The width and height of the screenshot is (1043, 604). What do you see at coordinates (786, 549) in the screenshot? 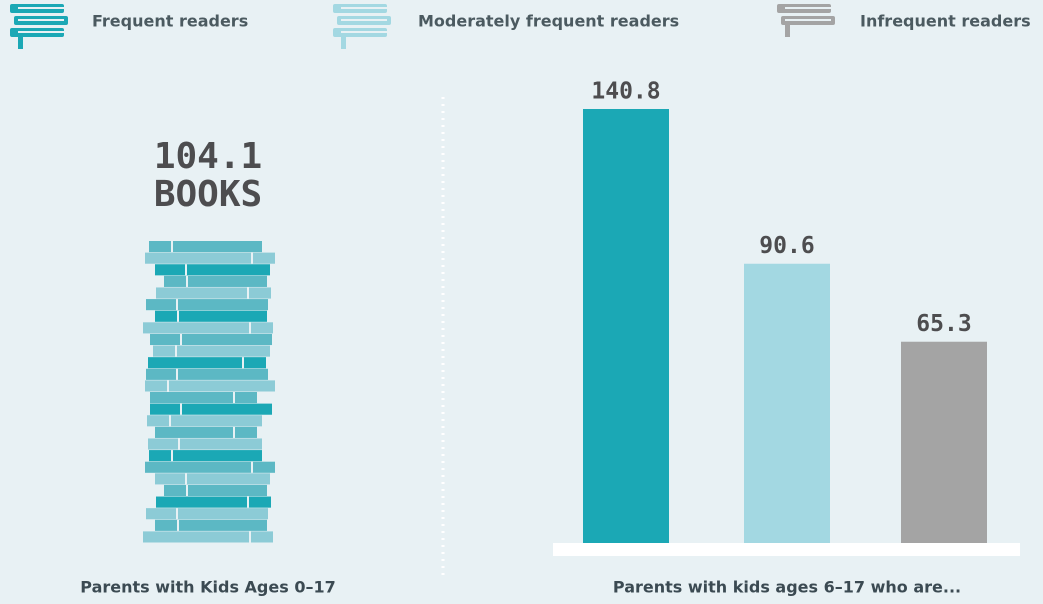
I see `baseline` at bounding box center [786, 549].